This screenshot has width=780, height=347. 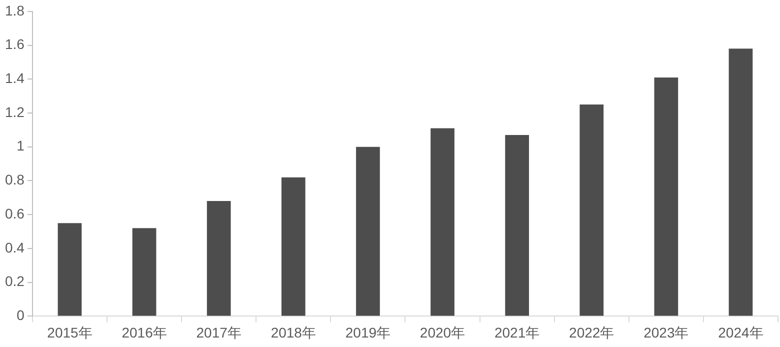 I want to click on y-tick-label: 1, so click(x=20, y=146).